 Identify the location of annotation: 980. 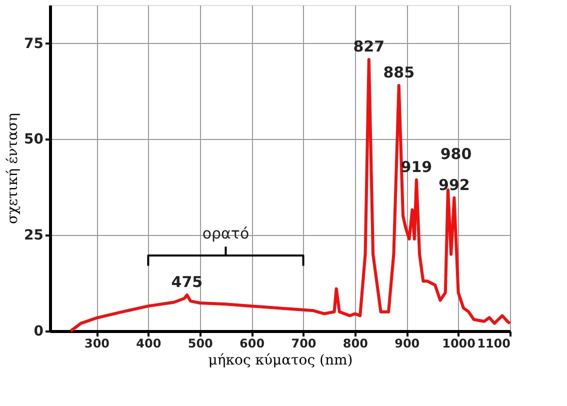
(456, 153).